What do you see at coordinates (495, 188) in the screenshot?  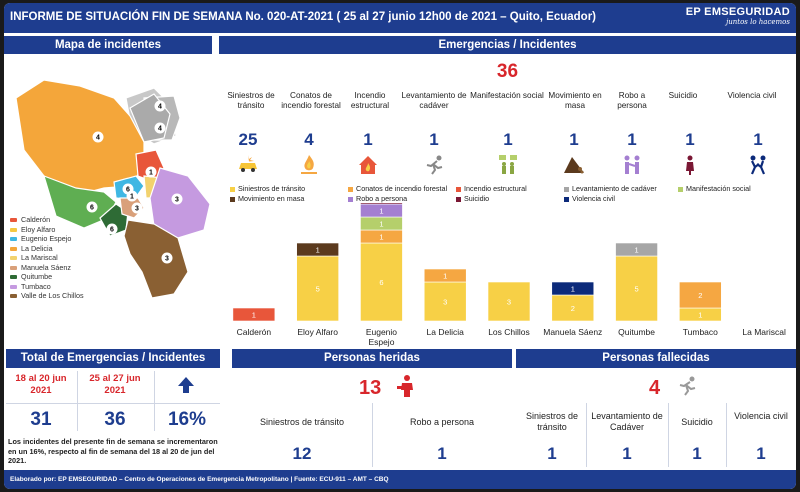 I see `chart-legend-label: Incendio estructural` at bounding box center [495, 188].